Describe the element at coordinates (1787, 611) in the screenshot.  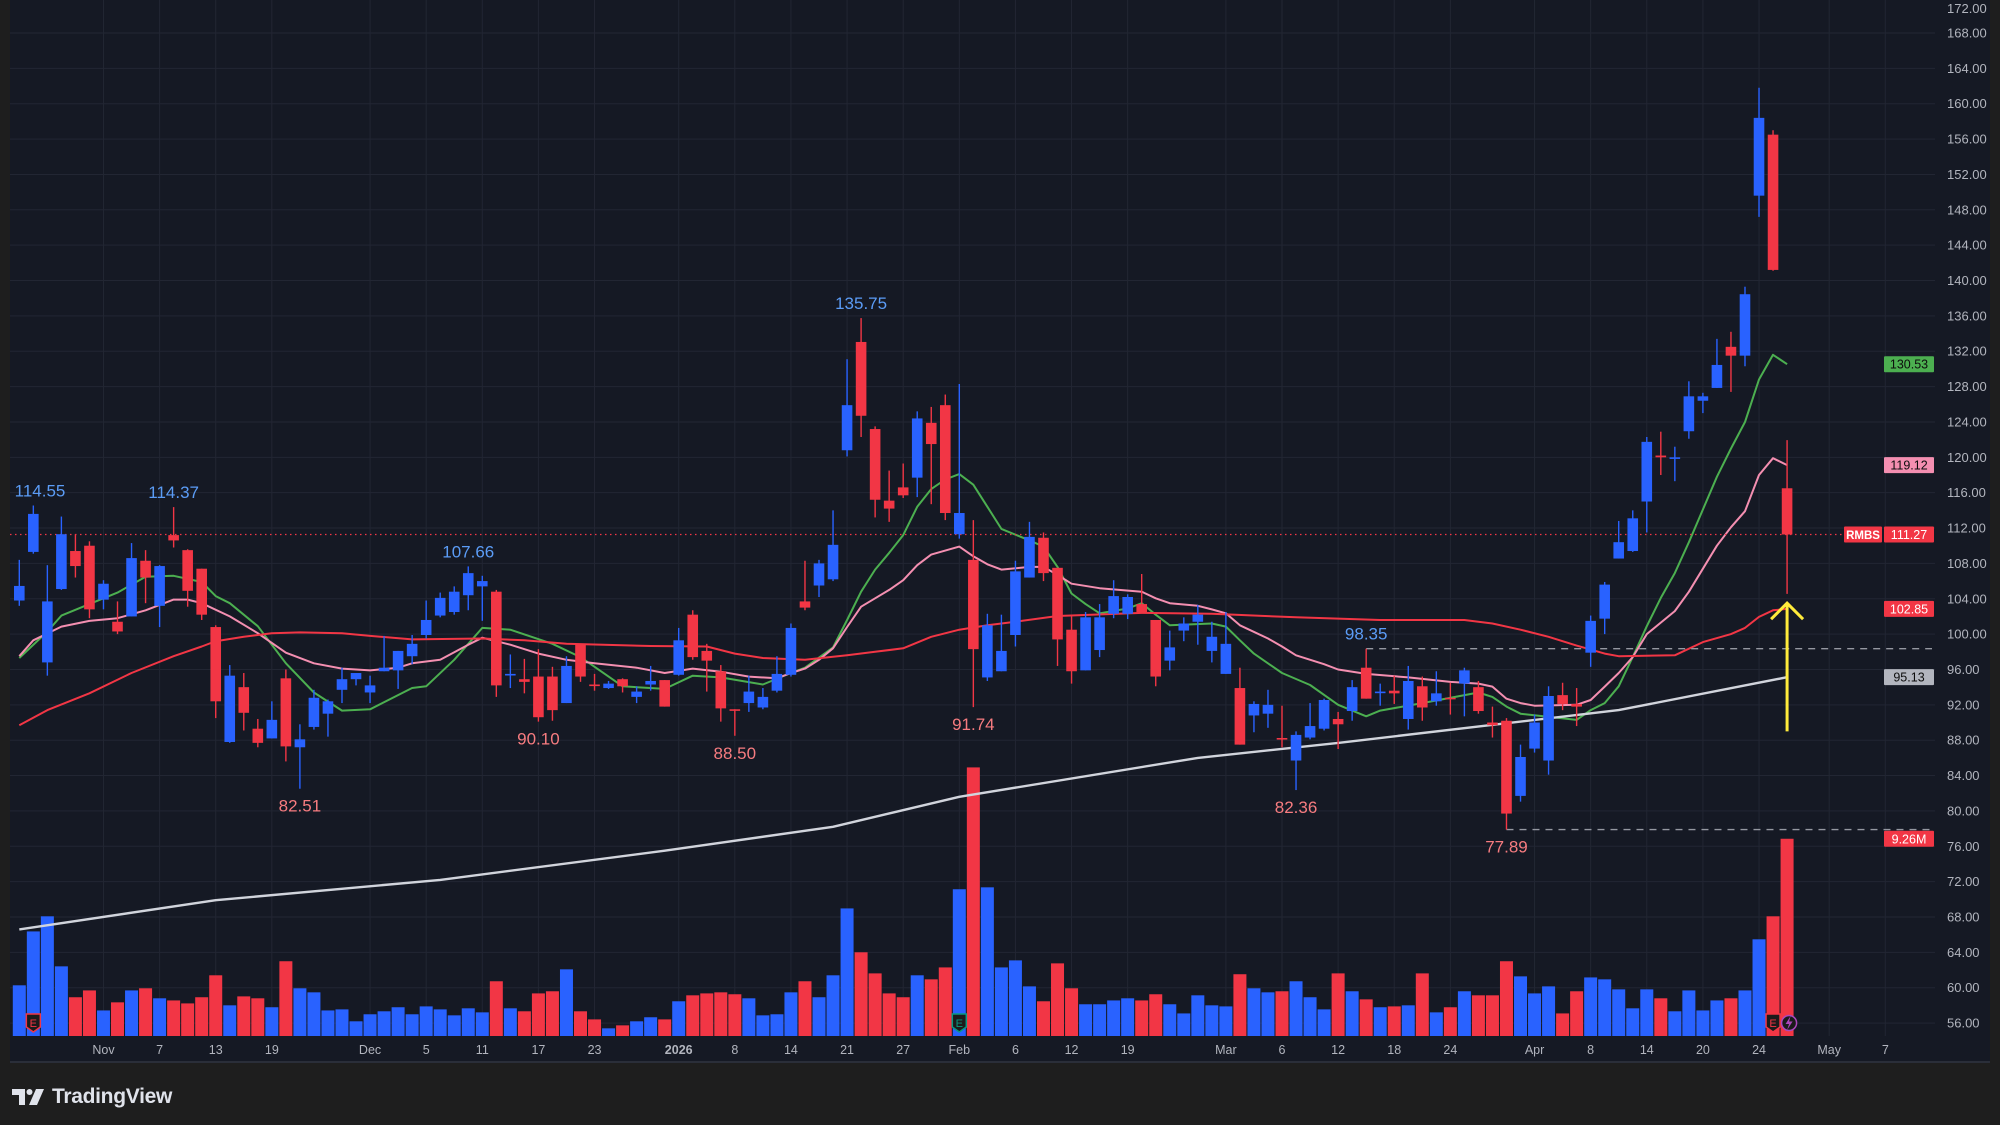
I see `arrow-head` at that location.